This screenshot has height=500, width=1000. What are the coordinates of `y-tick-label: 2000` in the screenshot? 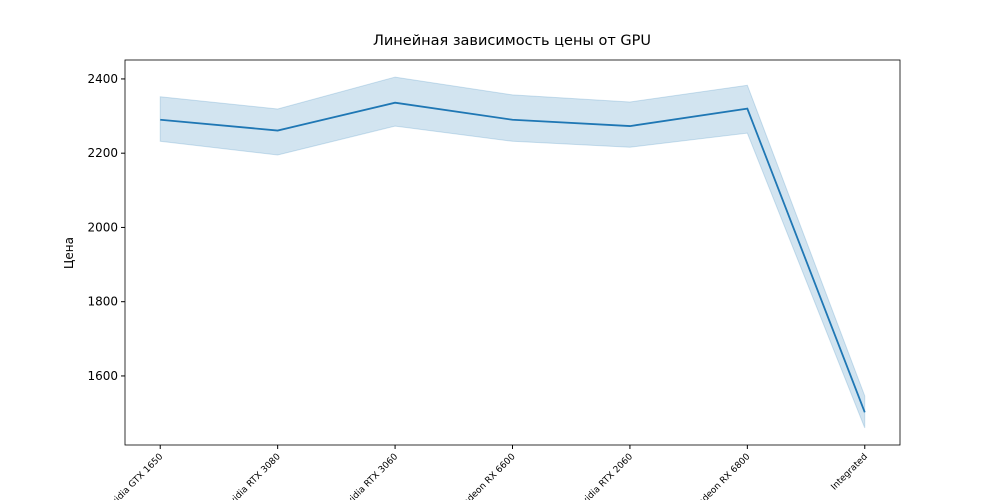 It's located at (102, 227).